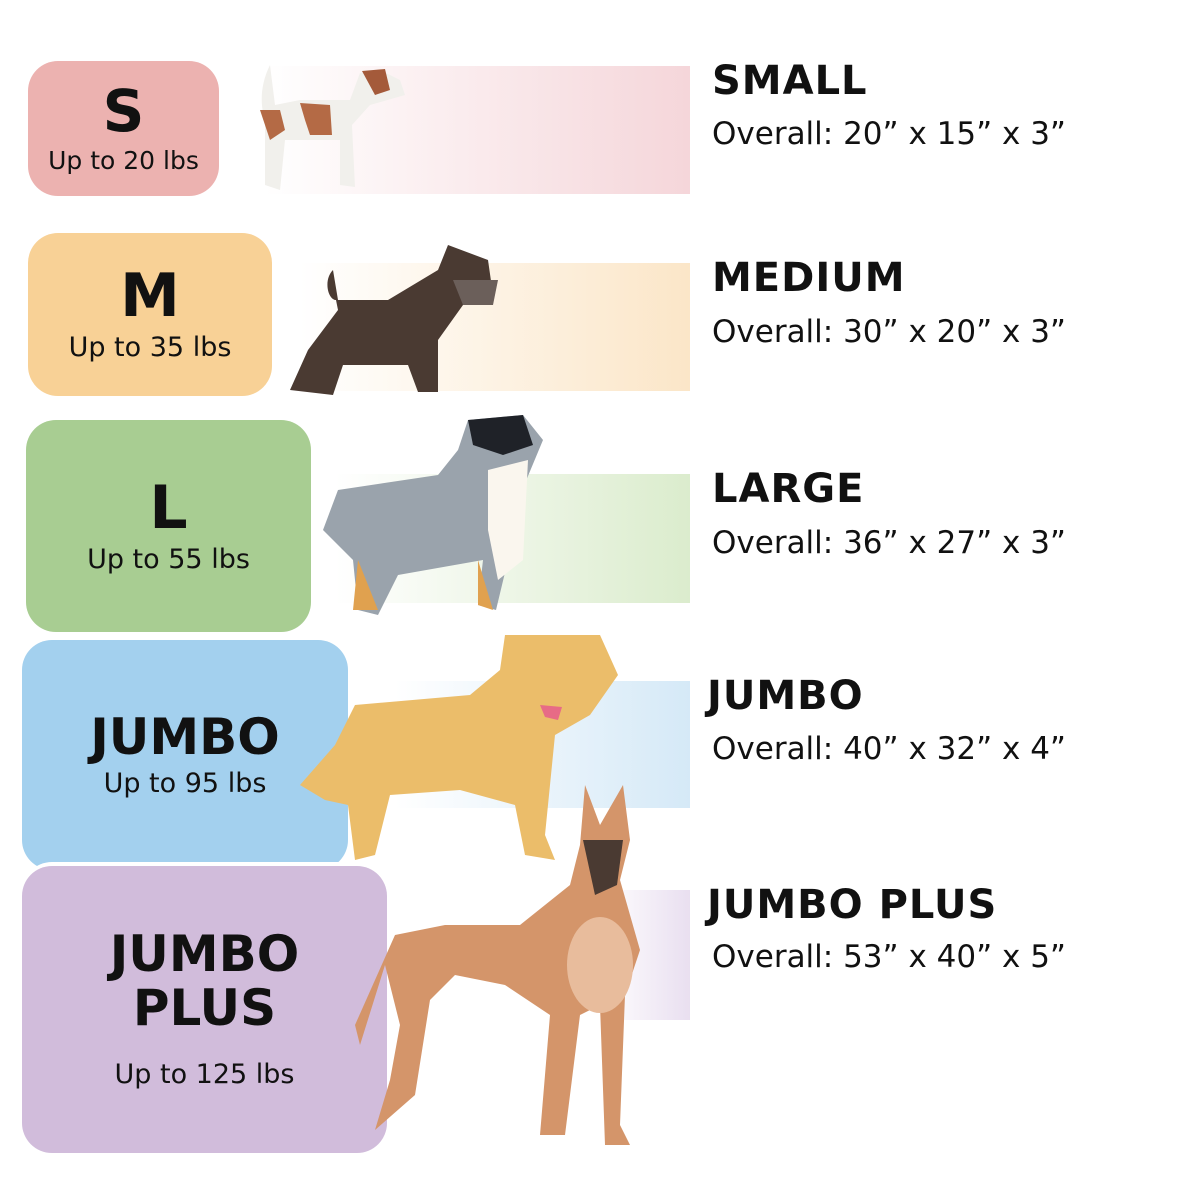  I want to click on size-name-large: LARGE, so click(788, 489).